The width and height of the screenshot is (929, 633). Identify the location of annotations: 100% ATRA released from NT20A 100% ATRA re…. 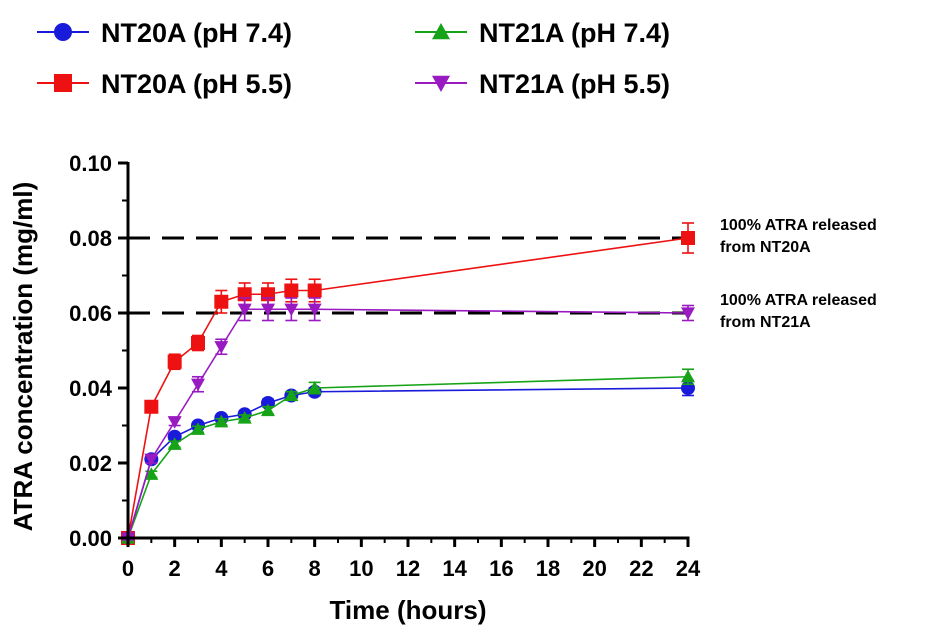
(798, 274).